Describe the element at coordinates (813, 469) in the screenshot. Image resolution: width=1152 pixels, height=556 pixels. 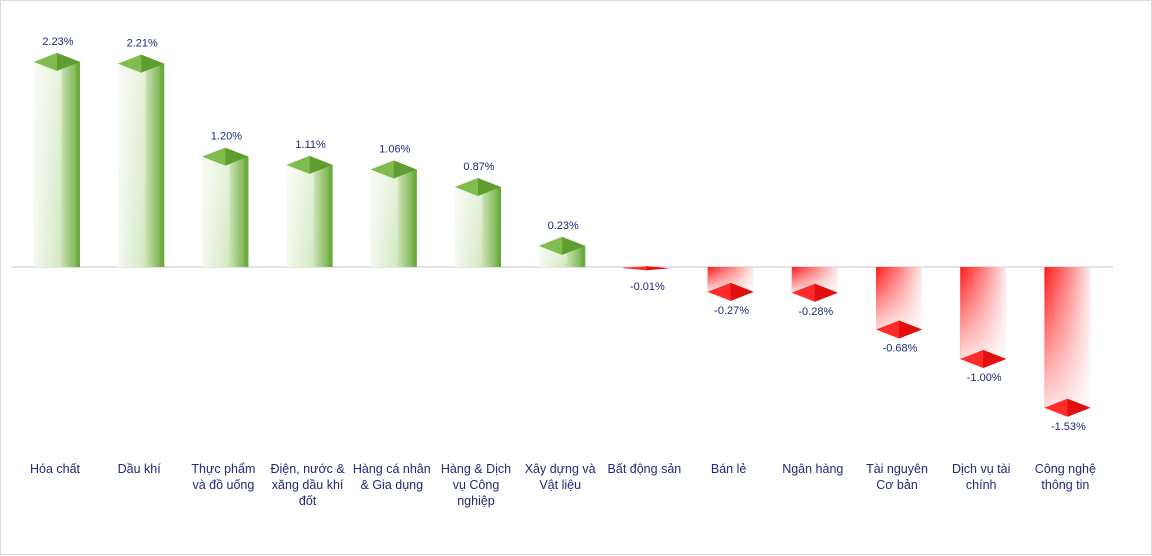
I see `category-label-10: Ngân hàng` at that location.